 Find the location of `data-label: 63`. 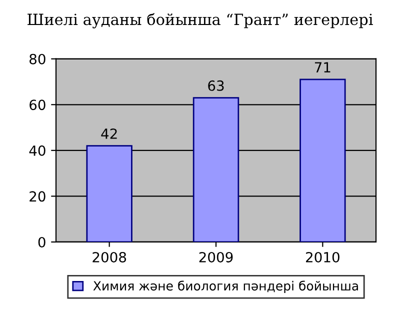

data-label: 63 is located at coordinates (216, 85).